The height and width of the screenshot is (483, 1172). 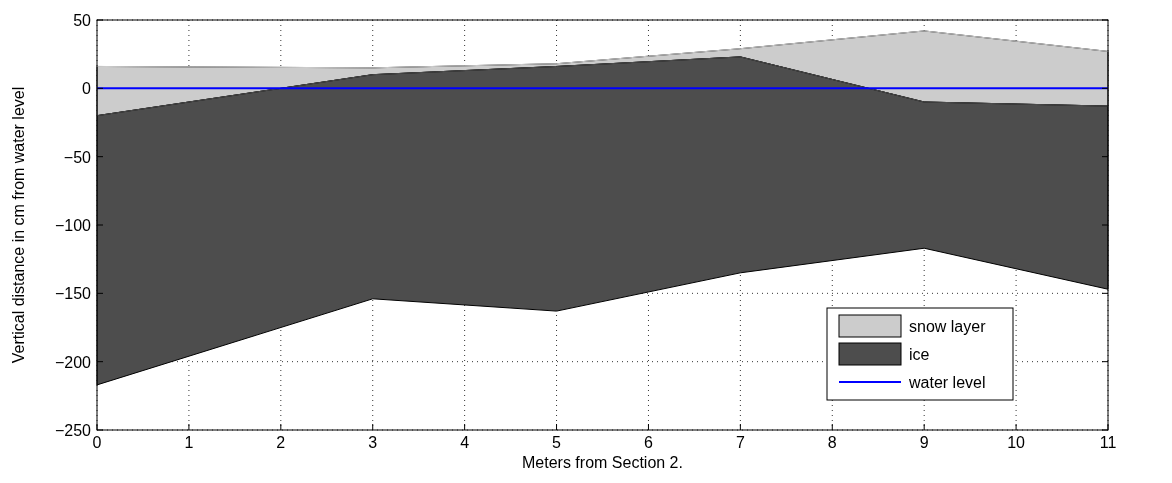 I want to click on x-tick-label: 3, so click(x=373, y=442).